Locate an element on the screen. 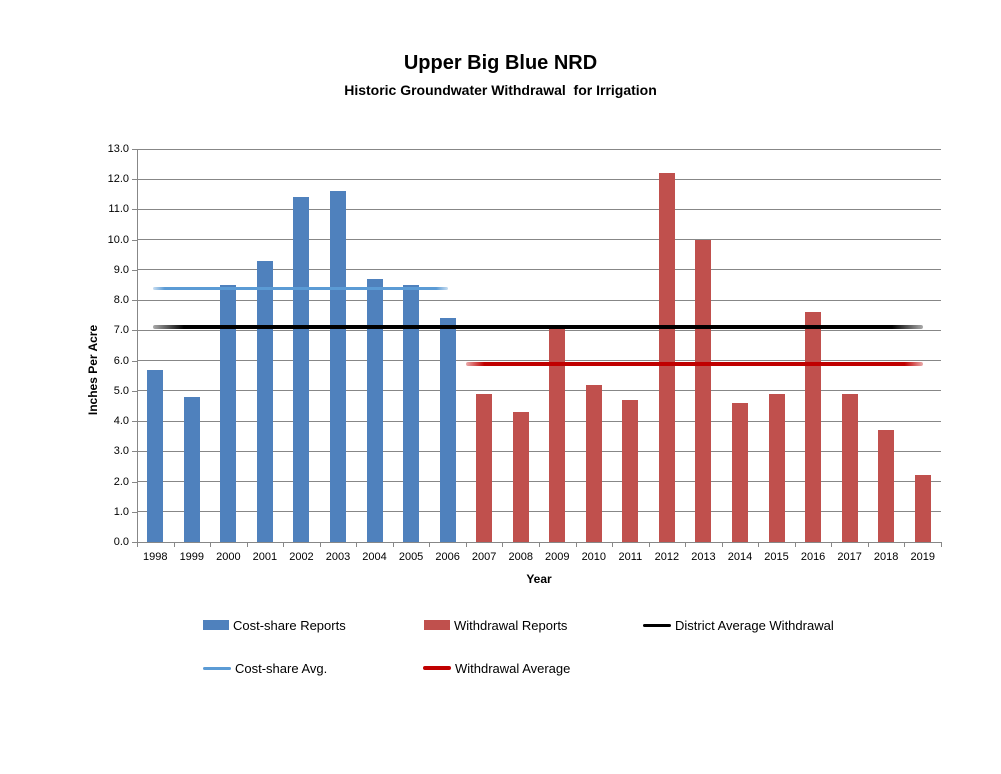 The image size is (1001, 774). legend-label: Withdrawal Reports is located at coordinates (511, 625).